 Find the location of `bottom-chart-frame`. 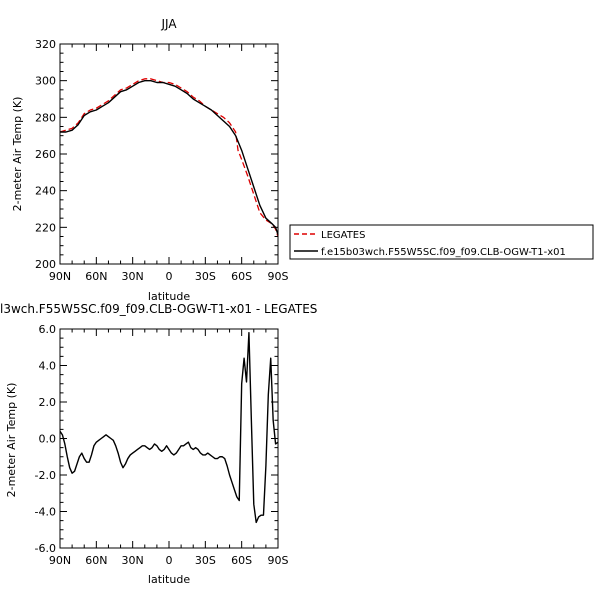

bottom-chart-frame is located at coordinates (169, 438).